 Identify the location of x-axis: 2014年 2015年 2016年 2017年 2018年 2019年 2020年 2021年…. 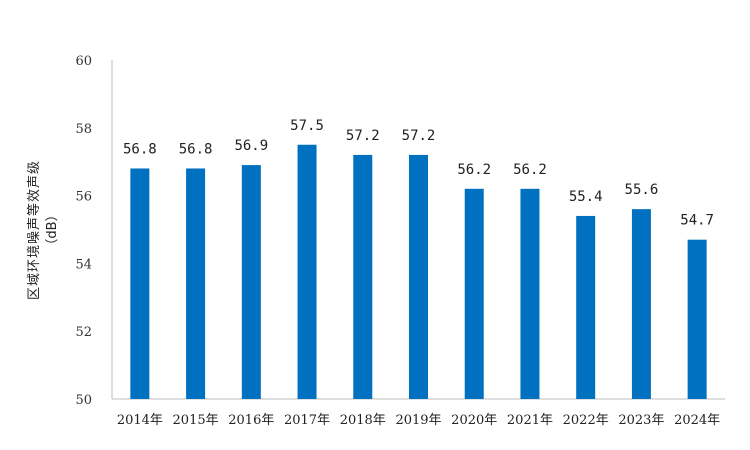
(418, 413).